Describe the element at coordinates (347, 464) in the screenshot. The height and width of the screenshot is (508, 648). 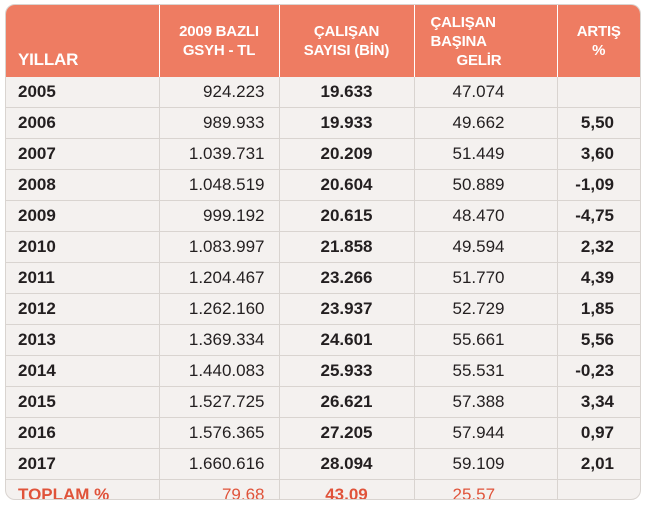
I see `employees-cell: 28.094` at that location.